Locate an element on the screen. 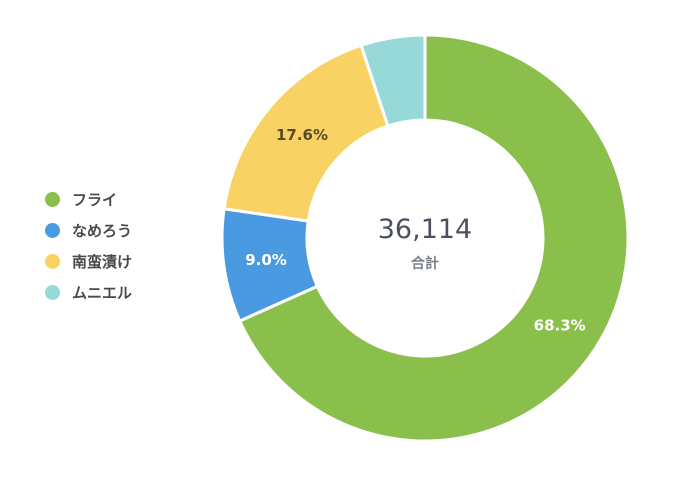 This screenshot has width=700, height=497. legend-swatch-nanbanzuke is located at coordinates (52, 261).